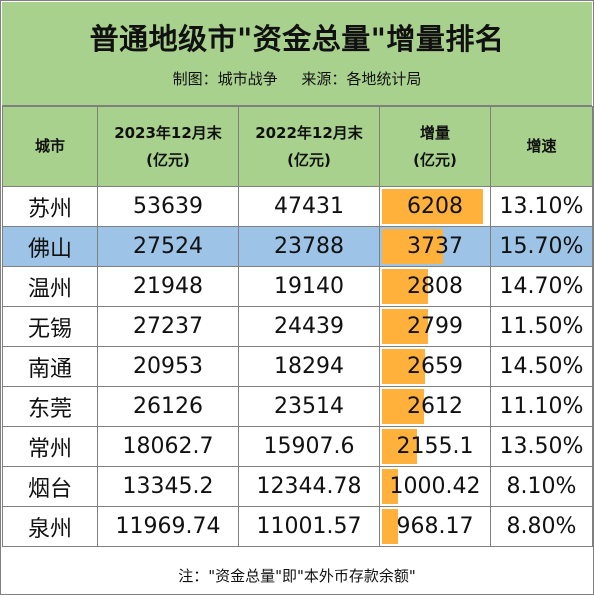 The height and width of the screenshot is (595, 594). I want to click on table-row: 南通 20953 18294 2659 14.50%, so click(297, 366).